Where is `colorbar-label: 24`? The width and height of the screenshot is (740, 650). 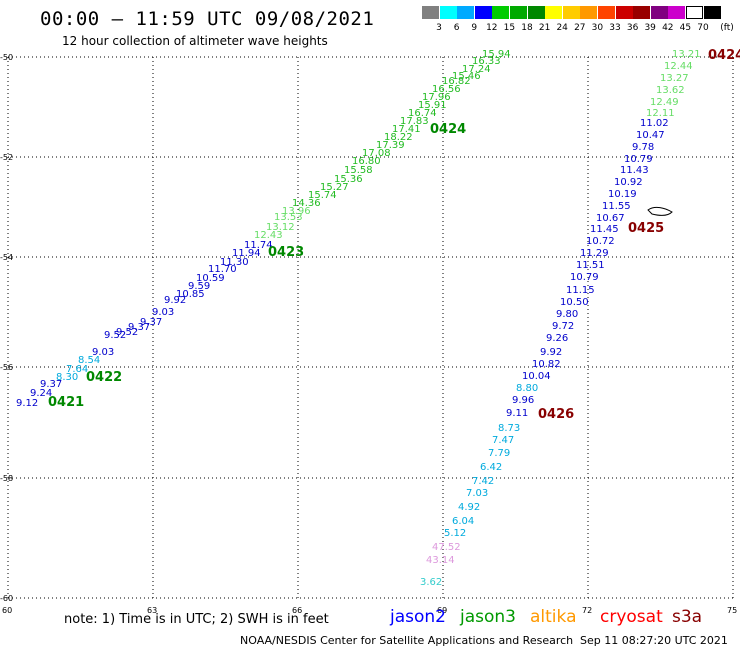 colorbar-label: 24 is located at coordinates (562, 28).